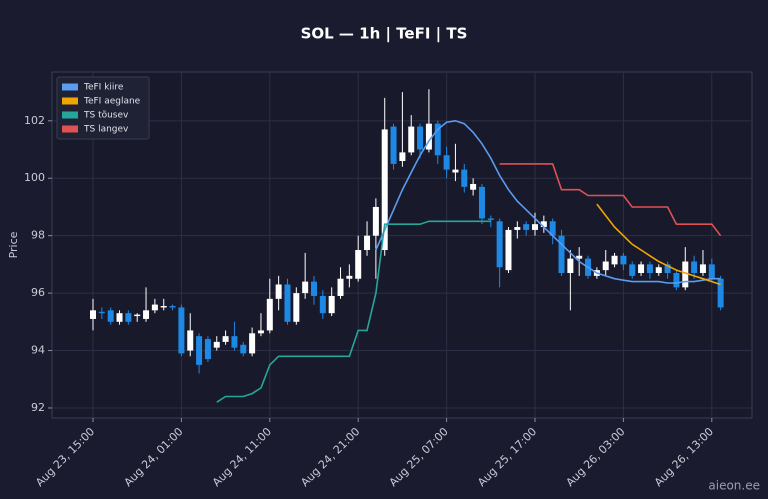 The image size is (768, 499). What do you see at coordinates (38, 407) in the screenshot?
I see `y-tick-label: 92` at bounding box center [38, 407].